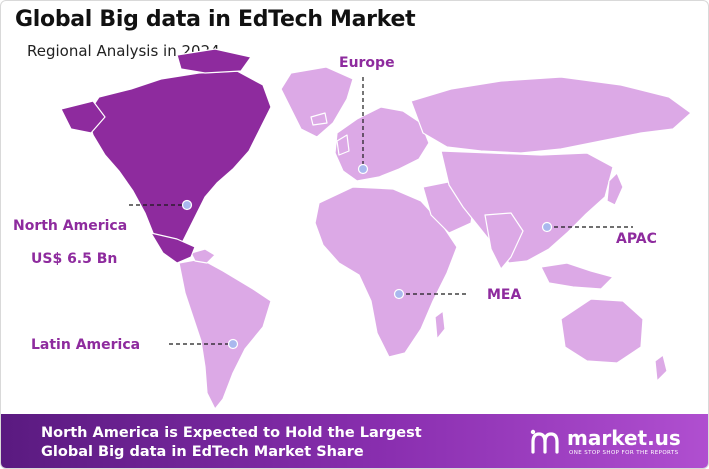 The width and height of the screenshot is (709, 469). Describe the element at coordinates (551, 115) in the screenshot. I see `russia-shape` at that location.